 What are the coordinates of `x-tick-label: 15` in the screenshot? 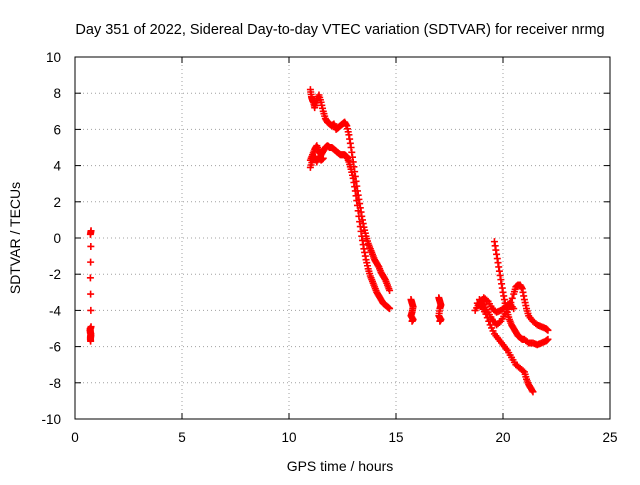 It's located at (395, 437).